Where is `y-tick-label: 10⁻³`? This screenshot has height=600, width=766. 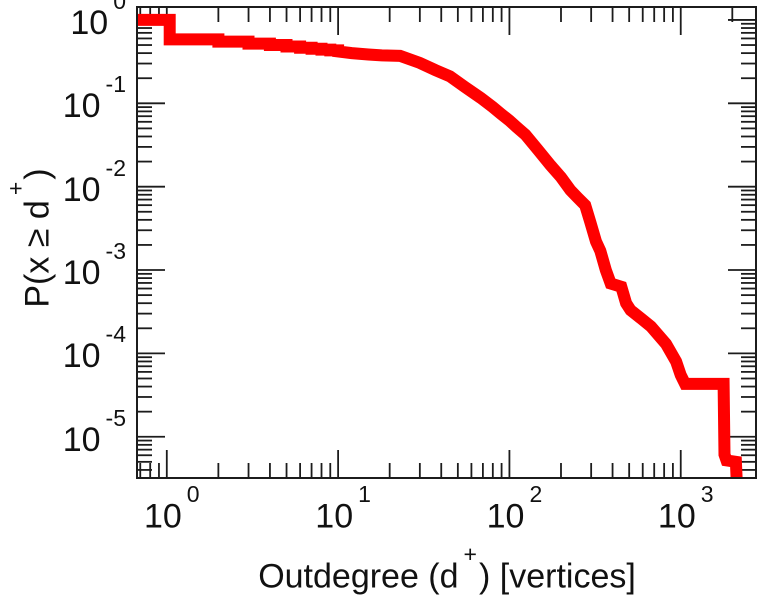
y-tick-label: 10⁻³ is located at coordinates (94, 265).